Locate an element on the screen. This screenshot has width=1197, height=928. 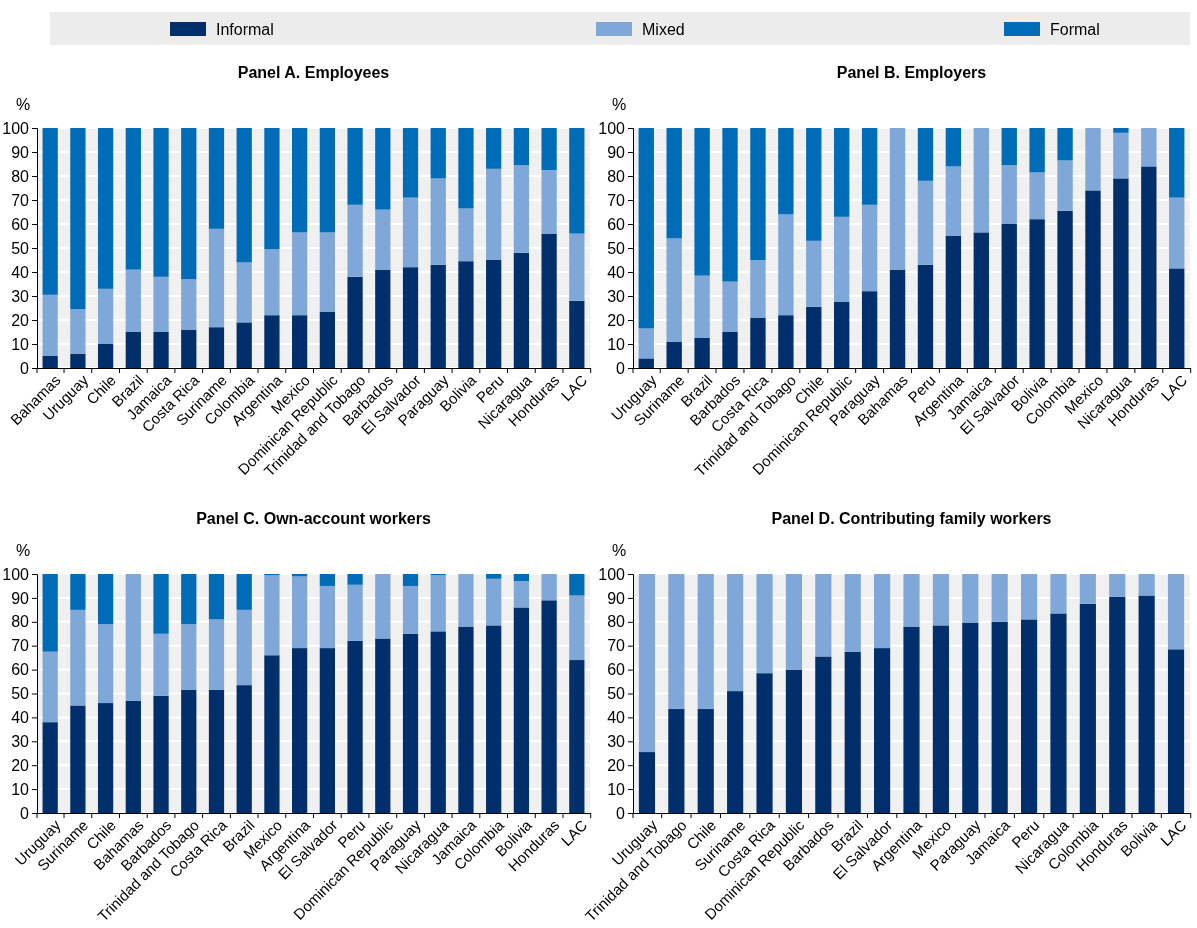
y-tick-label: 50 is located at coordinates (616, 694).